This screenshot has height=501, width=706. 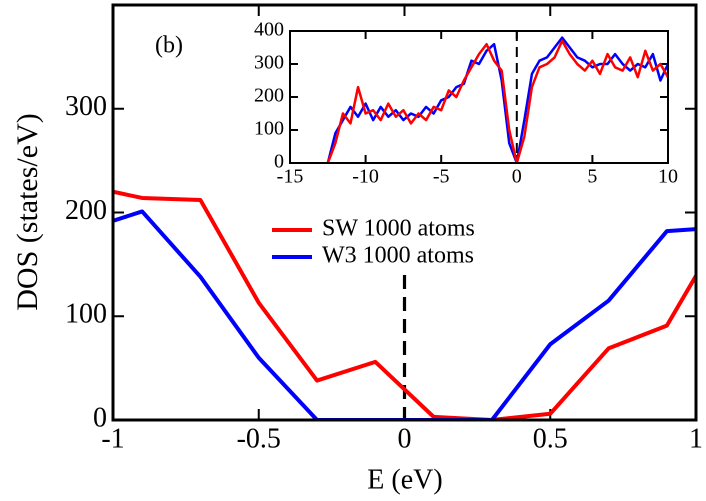 I want to click on x-tick-label: -1, so click(x=112, y=438).